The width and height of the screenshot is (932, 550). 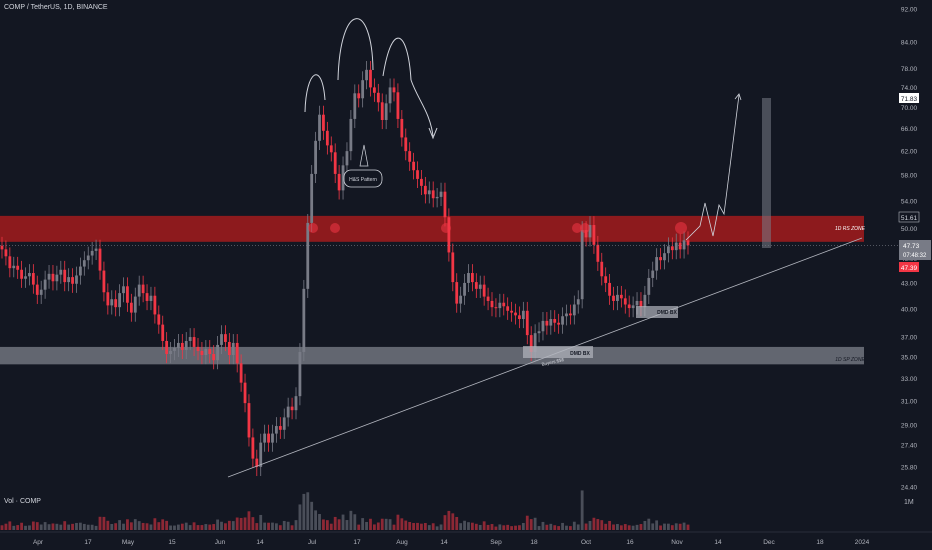 I want to click on dmd-box-lower, so click(x=558, y=352).